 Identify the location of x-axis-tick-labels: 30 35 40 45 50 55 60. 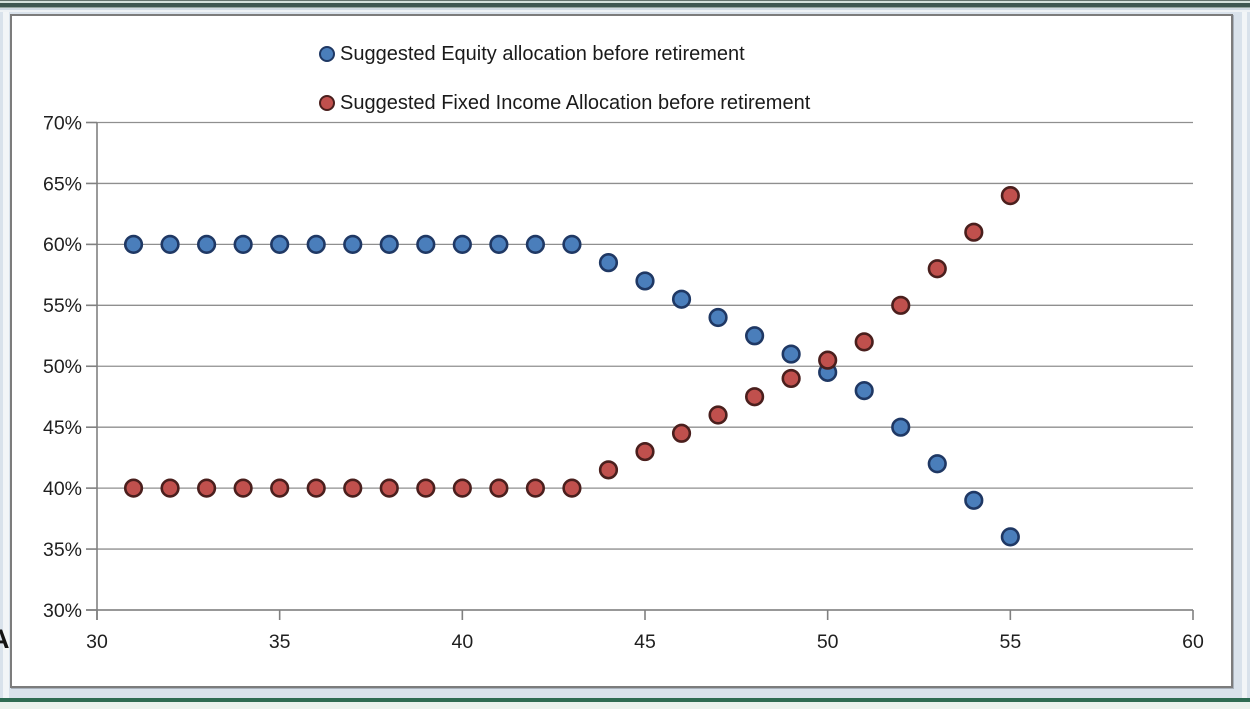
(645, 642).